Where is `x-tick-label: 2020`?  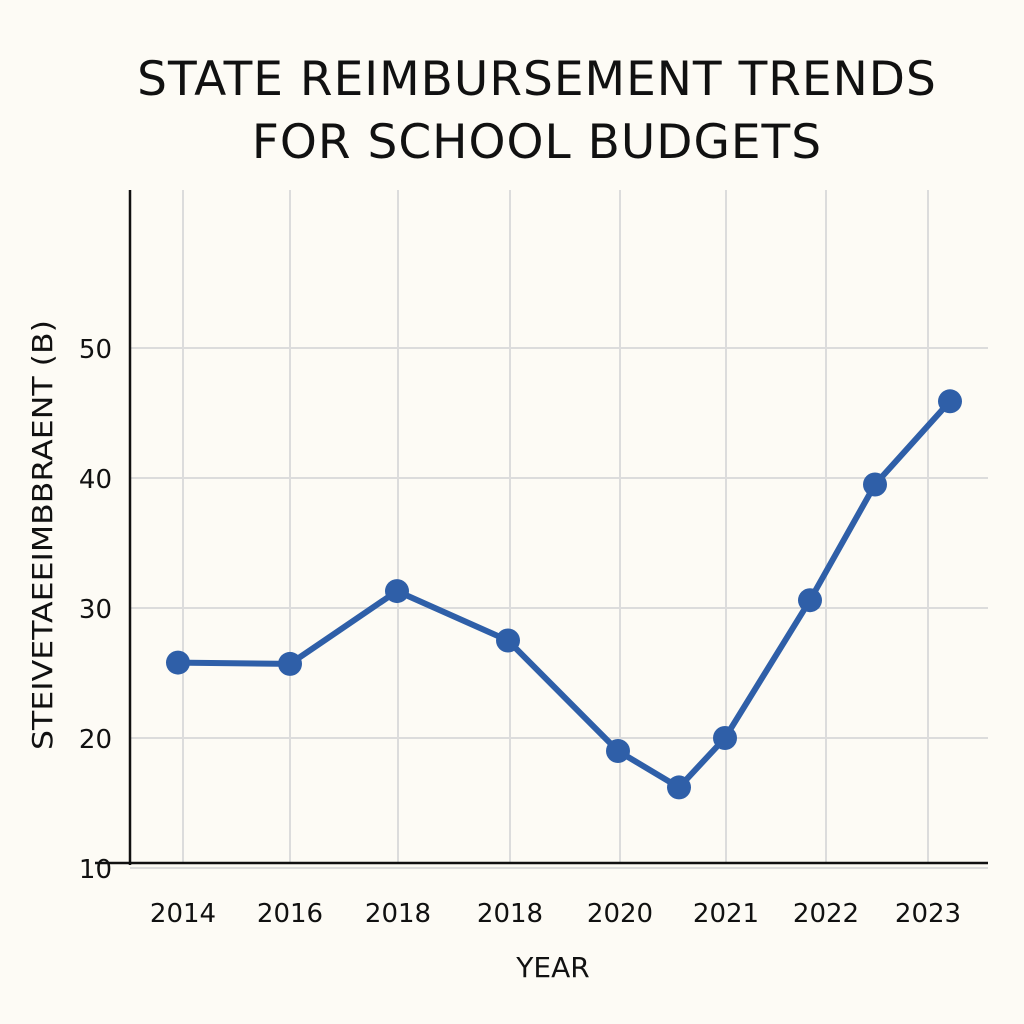 x-tick-label: 2020 is located at coordinates (620, 914).